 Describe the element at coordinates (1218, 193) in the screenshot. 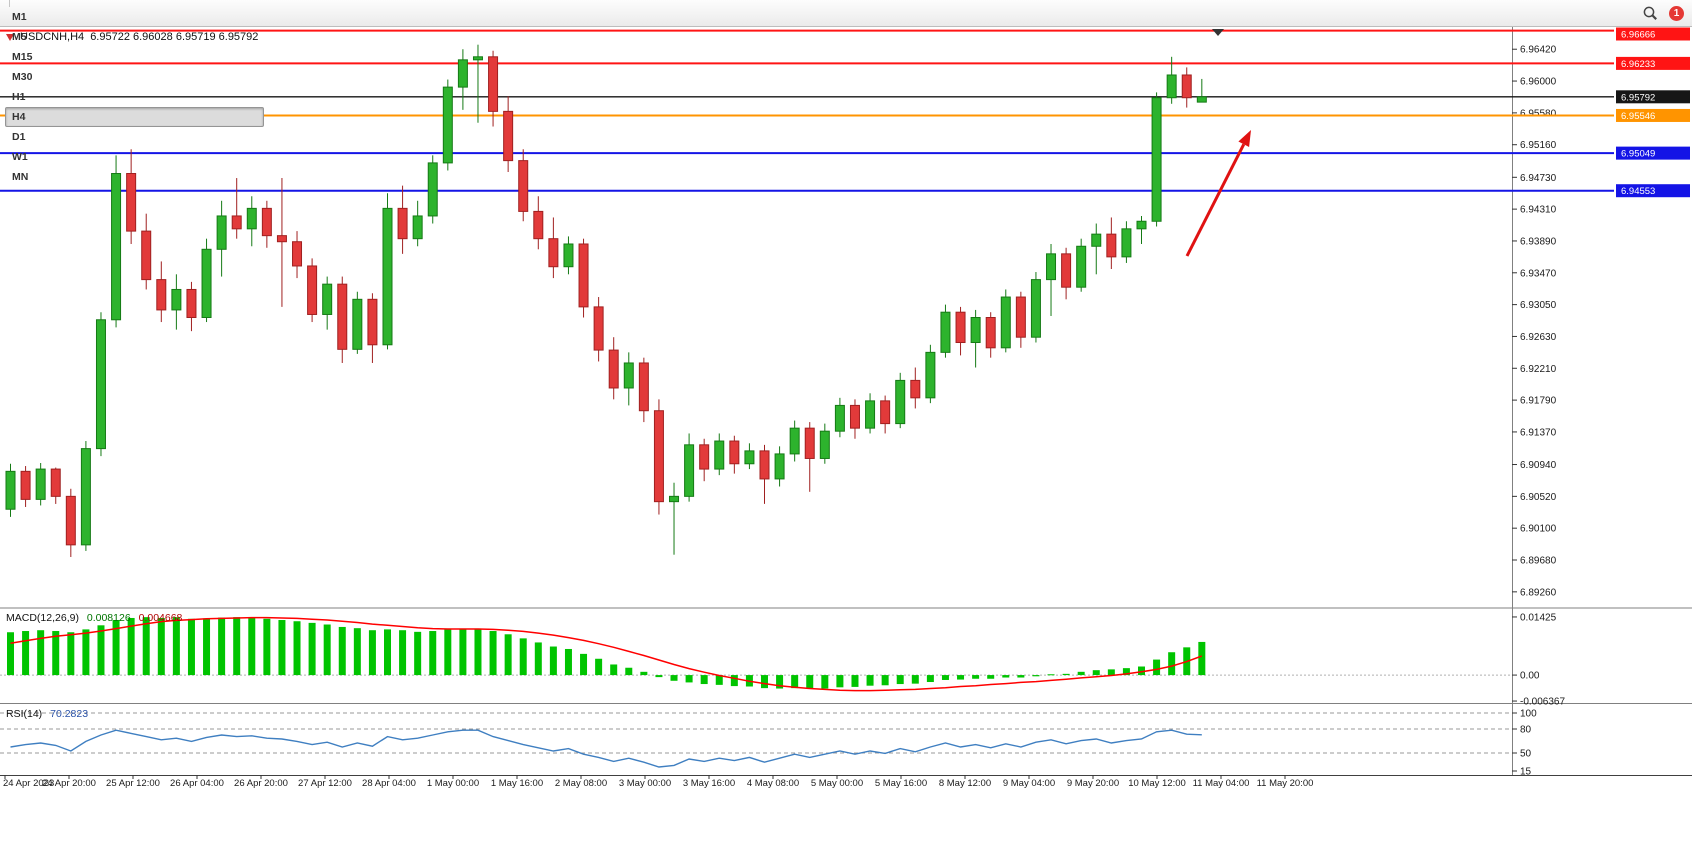

I see `trend-arrow` at that location.